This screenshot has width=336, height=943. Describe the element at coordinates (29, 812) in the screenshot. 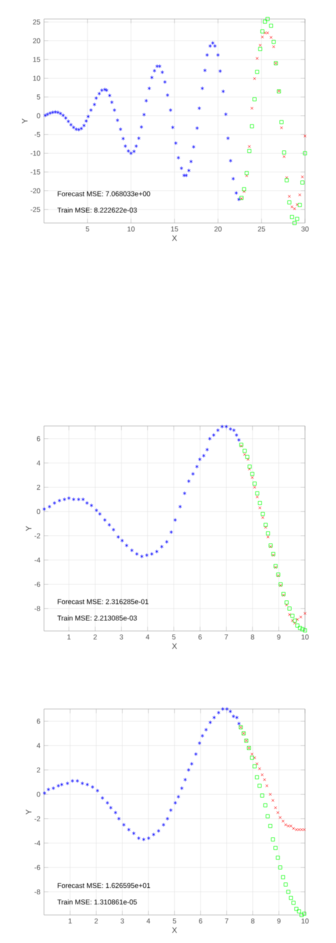

I see `y-axis-title: Y` at that location.